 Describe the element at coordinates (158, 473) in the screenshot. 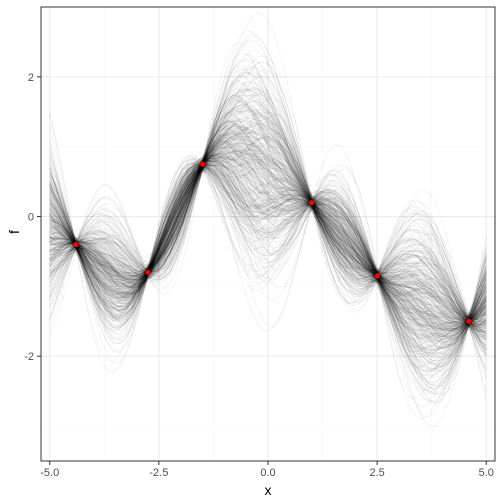

I see `x-tick-label: -2.5` at that location.